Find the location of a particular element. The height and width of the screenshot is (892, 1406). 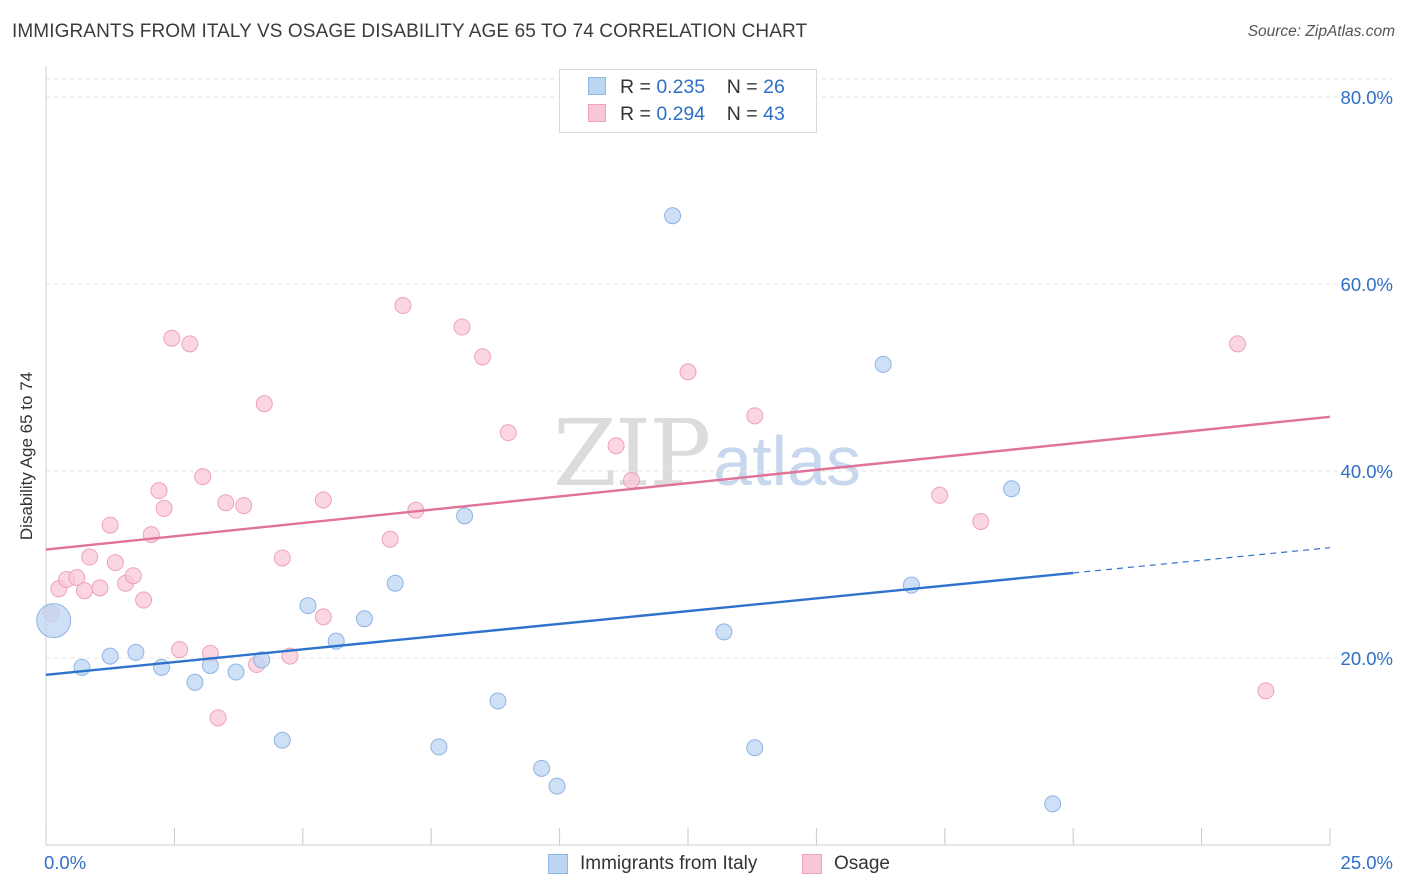

r-value: 0.235 is located at coordinates (681, 87).